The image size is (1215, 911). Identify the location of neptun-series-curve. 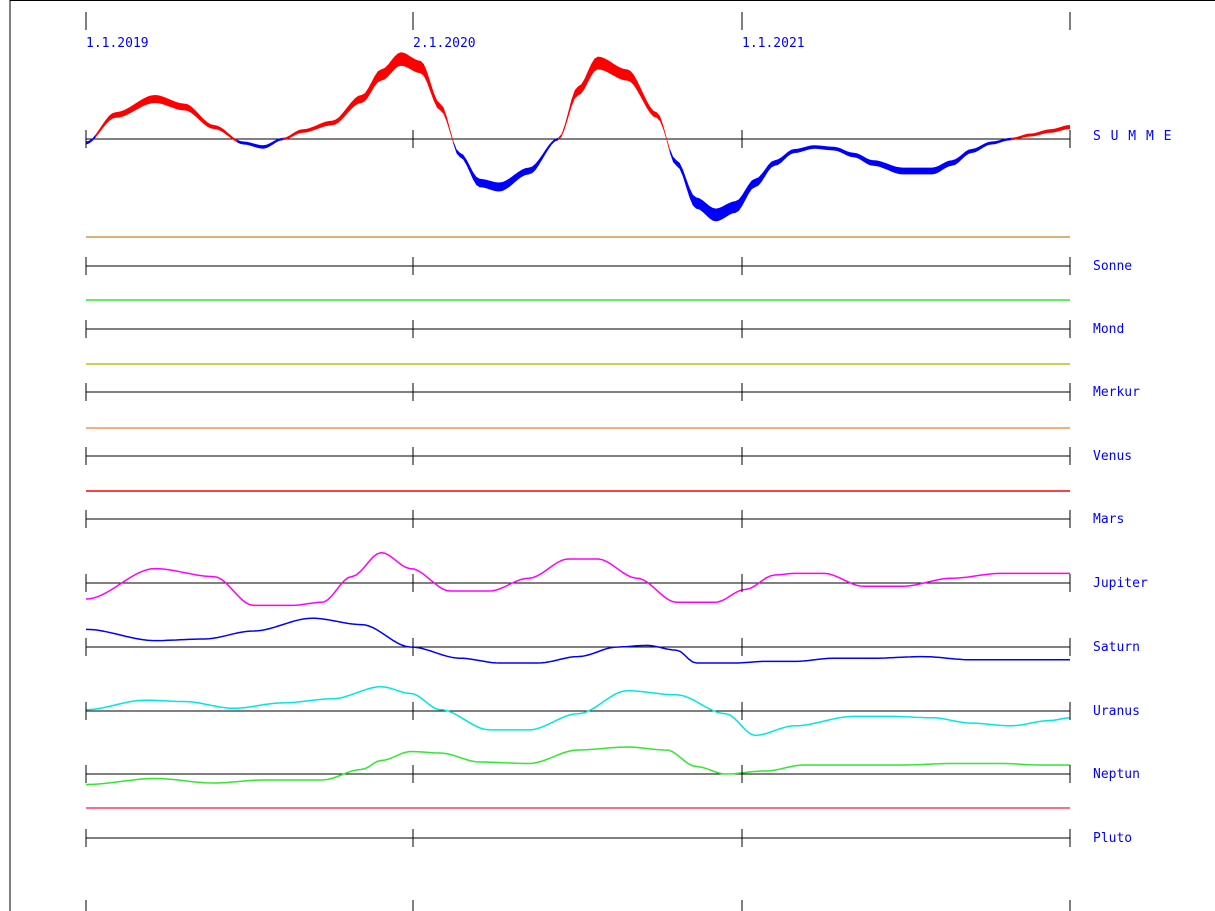
(577, 766).